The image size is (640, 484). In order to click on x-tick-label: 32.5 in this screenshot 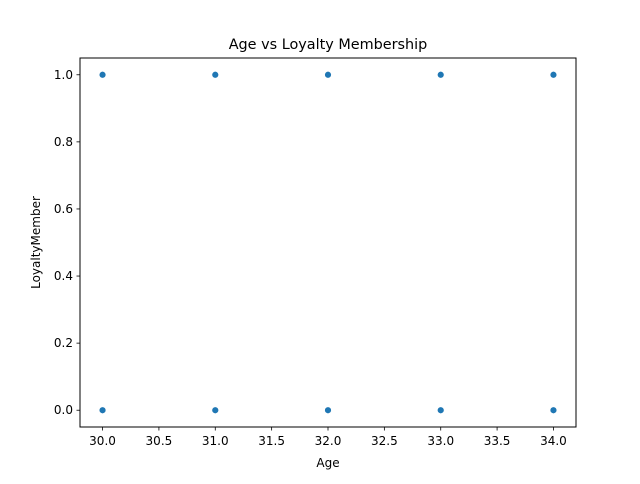, I will do `click(384, 441)`.